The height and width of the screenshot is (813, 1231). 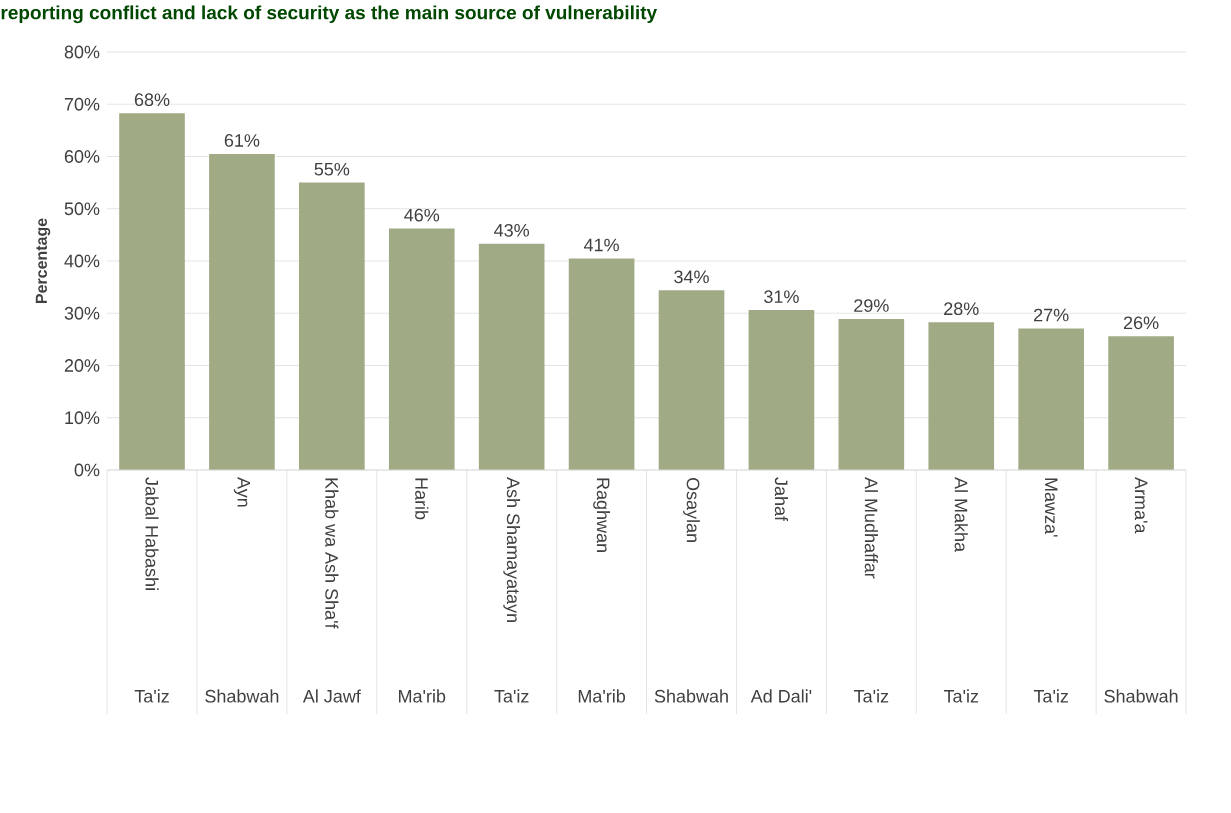 What do you see at coordinates (1141, 505) in the screenshot?
I see `x-tick-label: Arma'a` at bounding box center [1141, 505].